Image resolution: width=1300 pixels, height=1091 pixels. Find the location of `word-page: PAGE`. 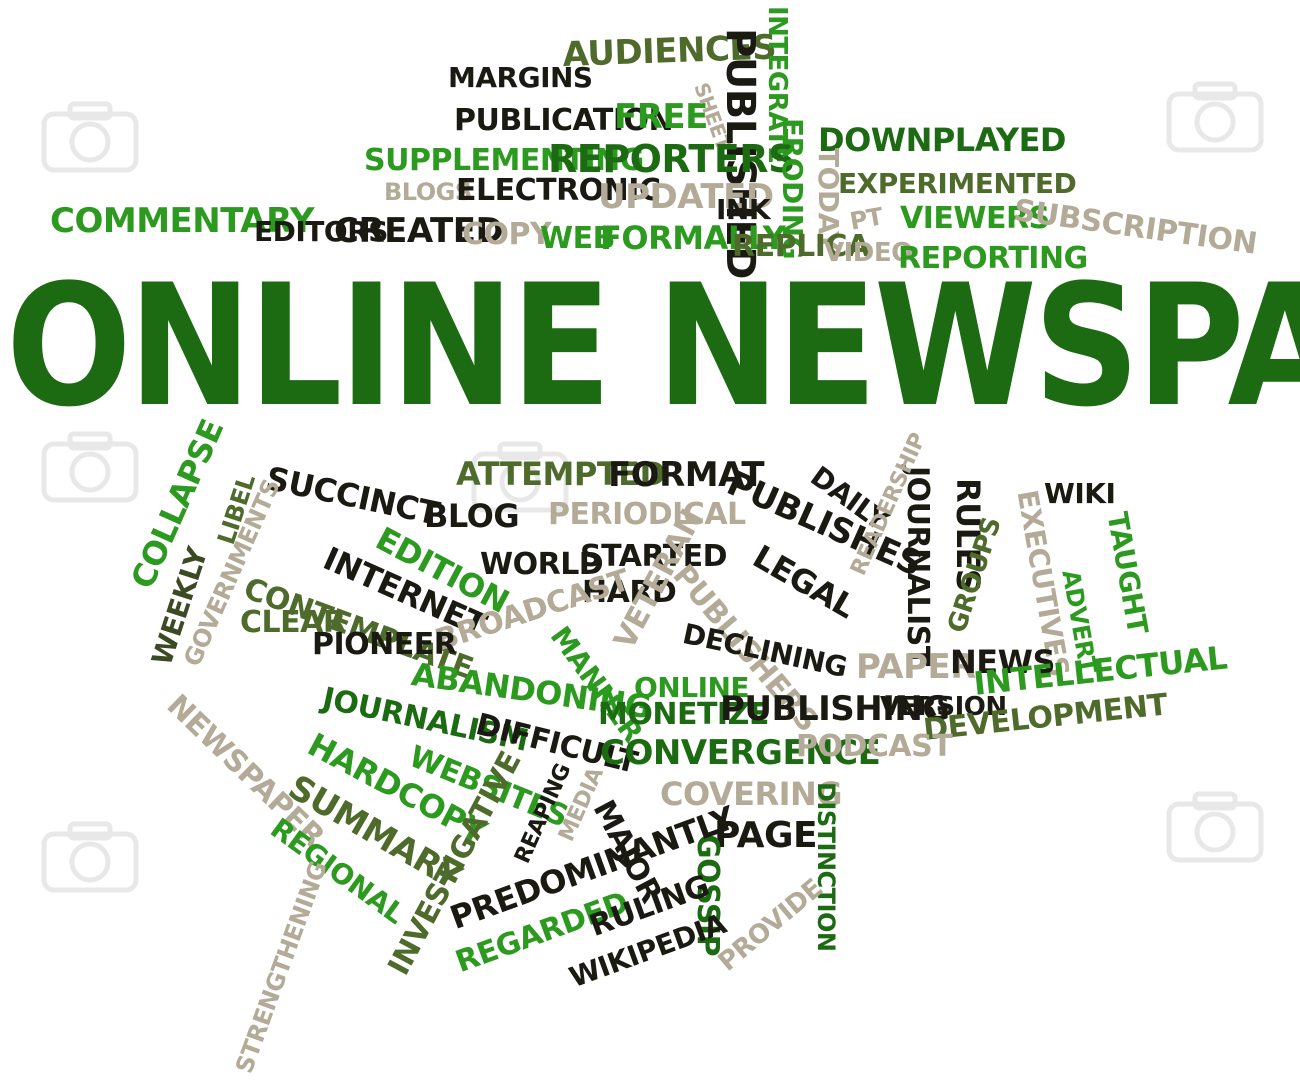

word-page: PAGE is located at coordinates (766, 835).